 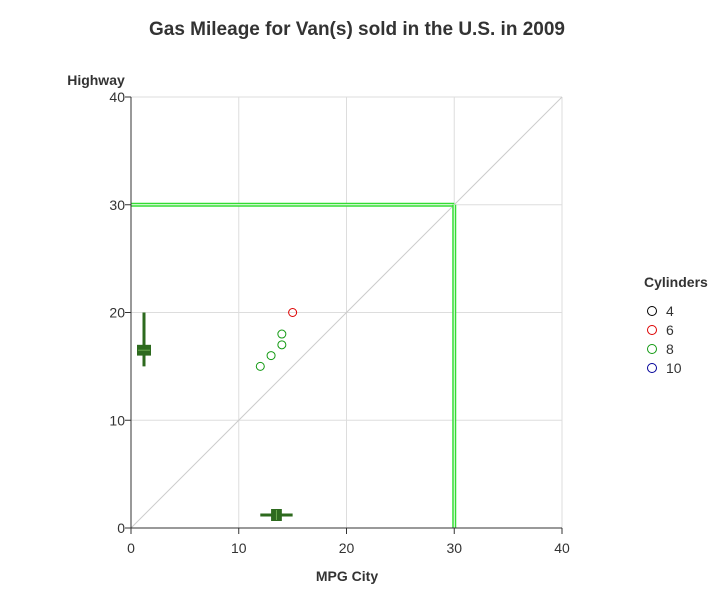 What do you see at coordinates (121, 528) in the screenshot?
I see `y-tick-label: 0` at bounding box center [121, 528].